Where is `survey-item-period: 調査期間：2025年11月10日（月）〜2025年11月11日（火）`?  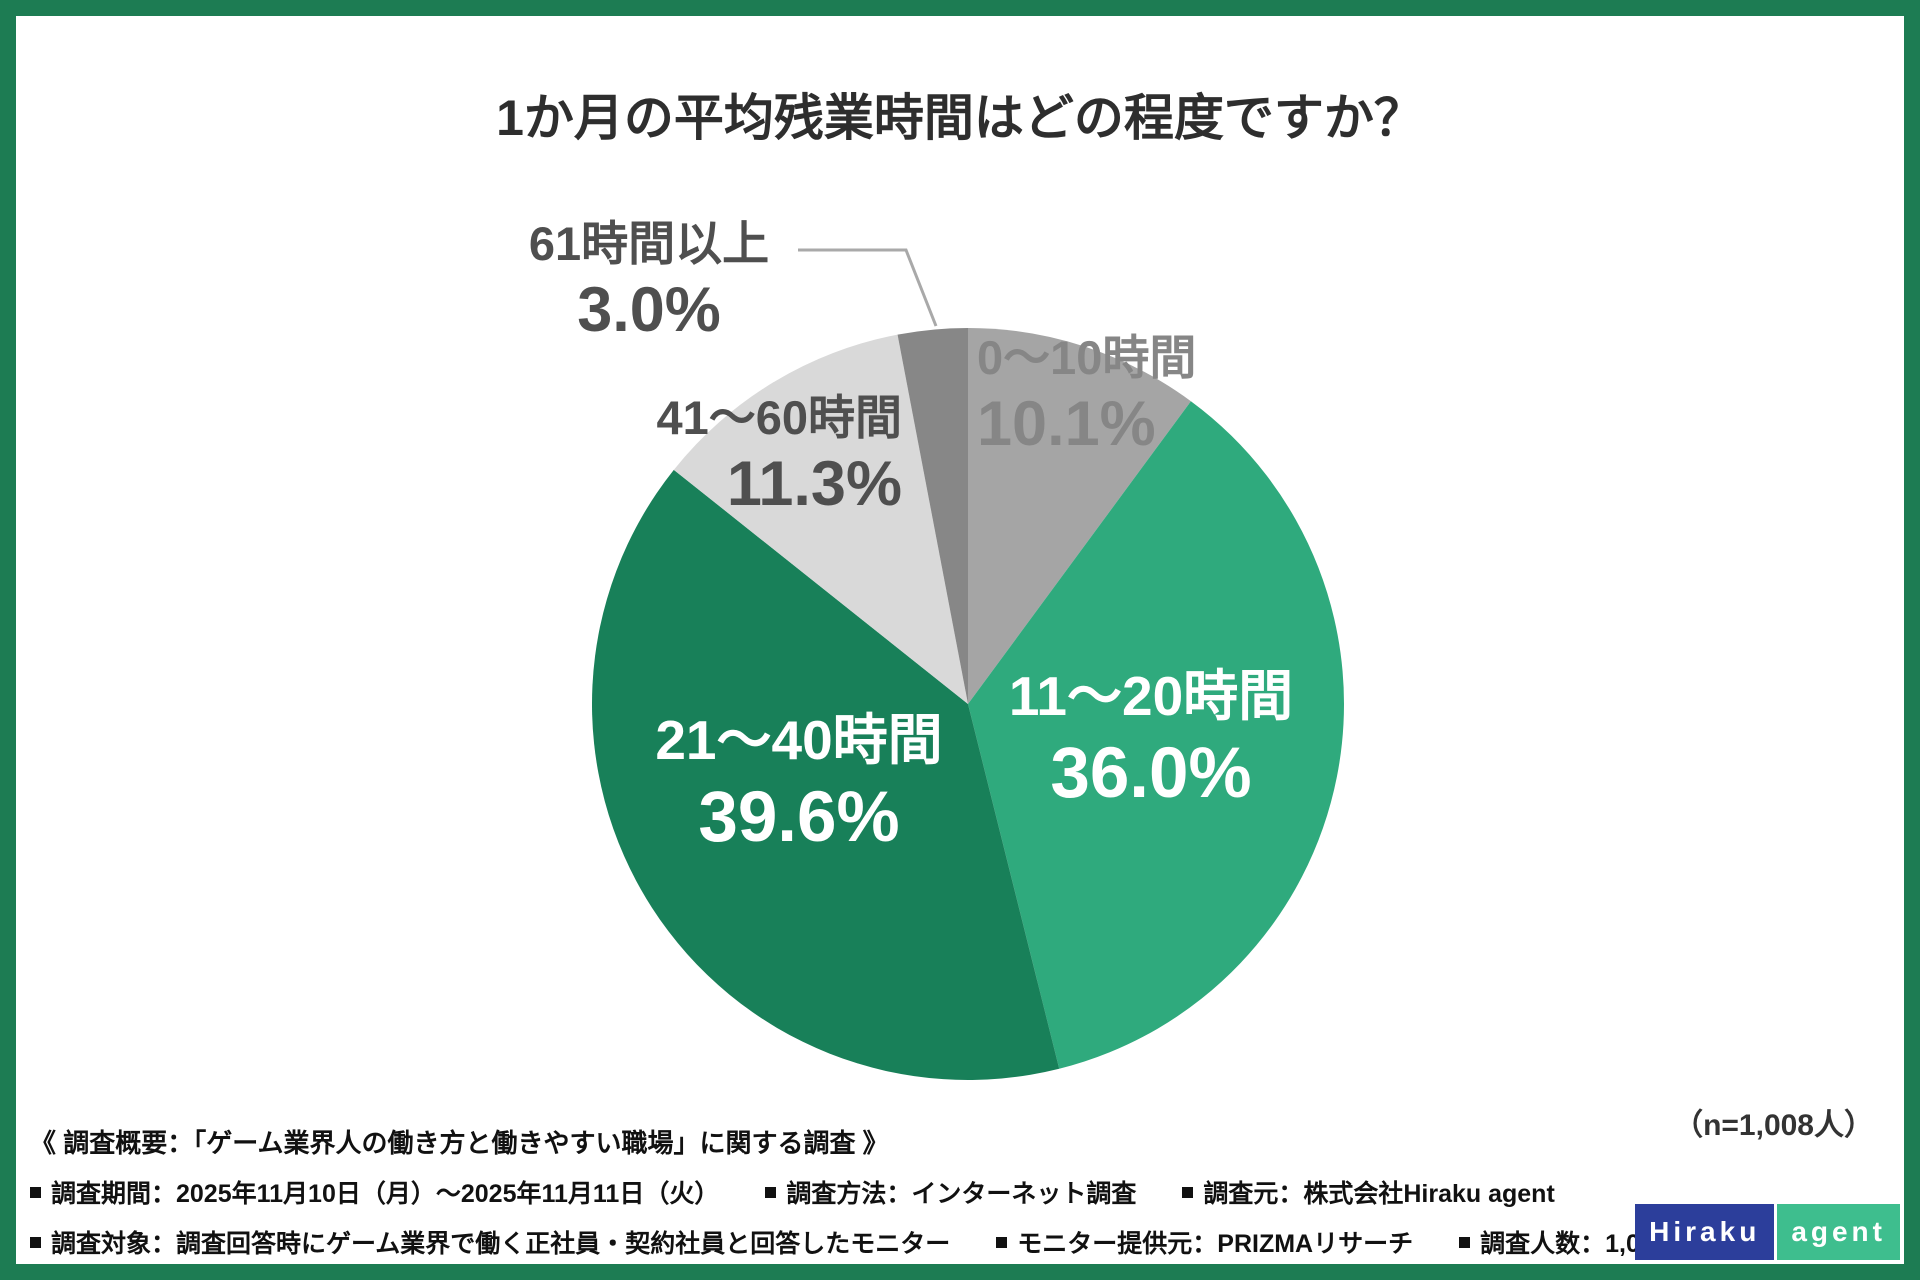 survey-item-period: 調査期間：2025年11月10日（月）〜2025年11月11日（火） is located at coordinates (374, 1192).